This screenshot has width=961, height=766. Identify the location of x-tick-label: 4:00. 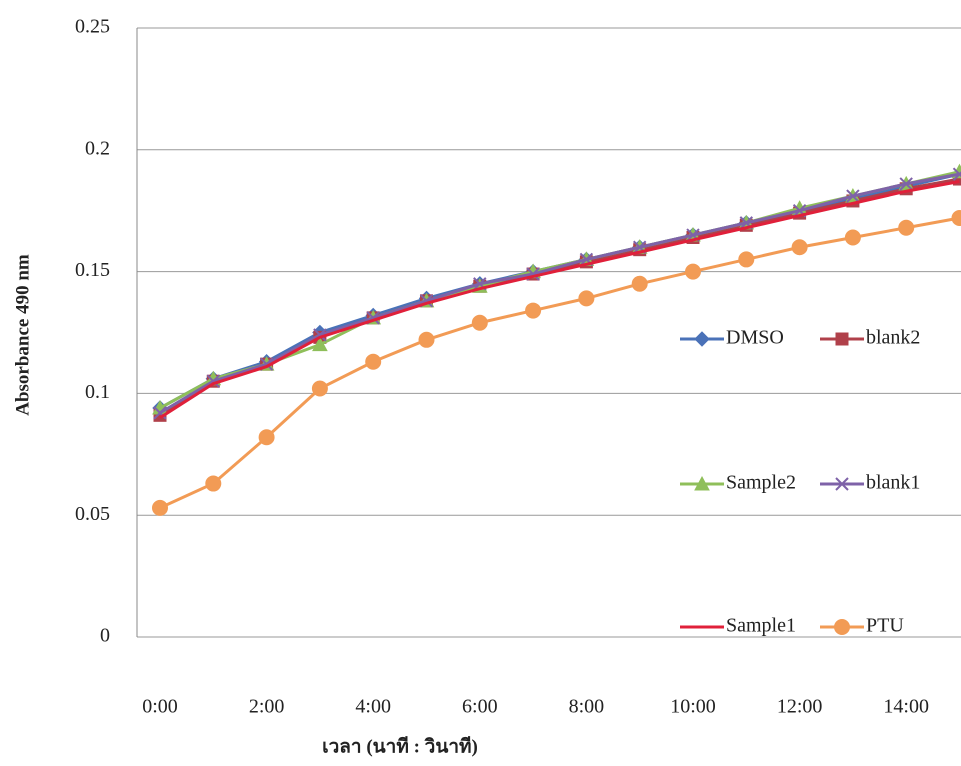
(373, 707).